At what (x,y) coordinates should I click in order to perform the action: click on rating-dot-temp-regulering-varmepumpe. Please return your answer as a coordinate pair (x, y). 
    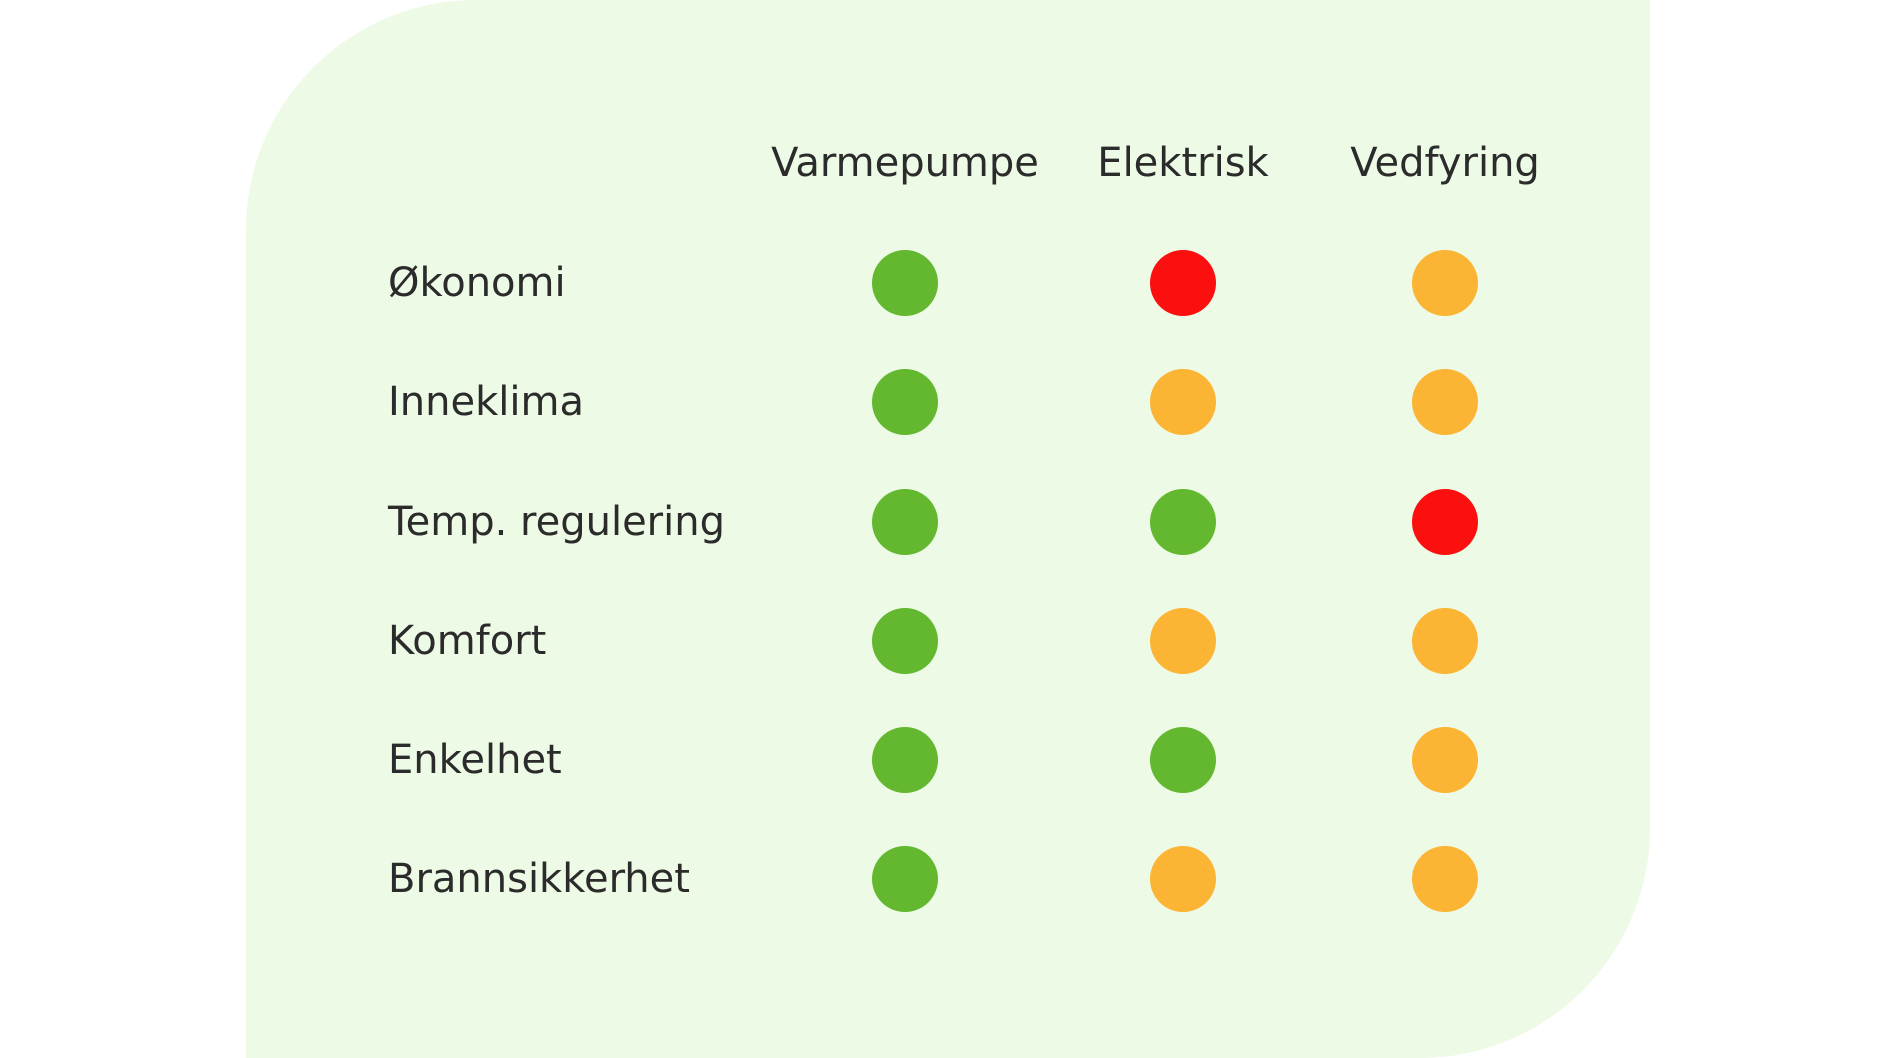
    Looking at the image, I should click on (905, 522).